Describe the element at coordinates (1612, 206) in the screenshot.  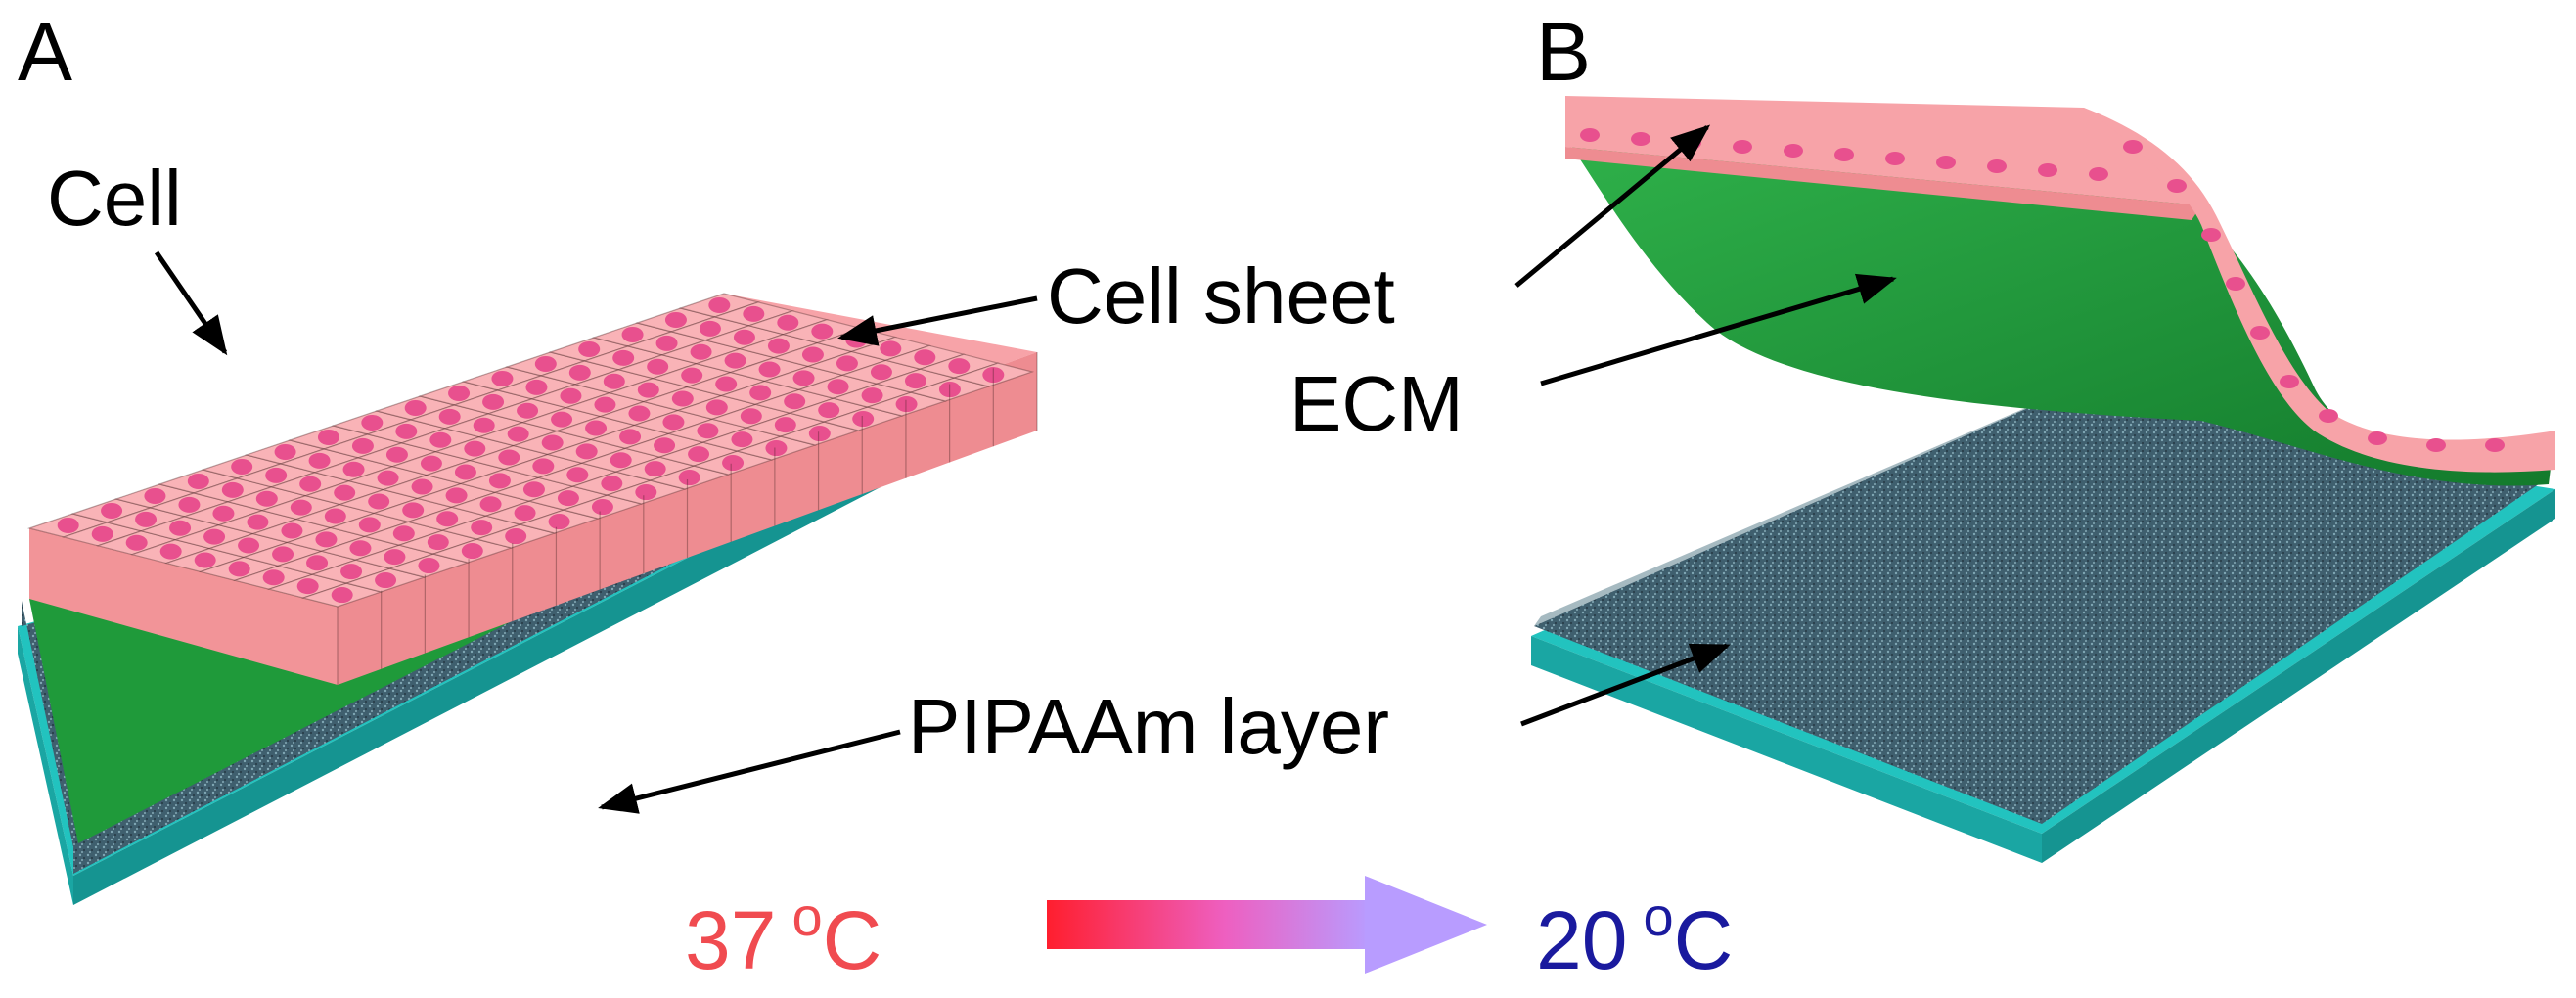
I see `arrow-cell-sheet-b` at that location.